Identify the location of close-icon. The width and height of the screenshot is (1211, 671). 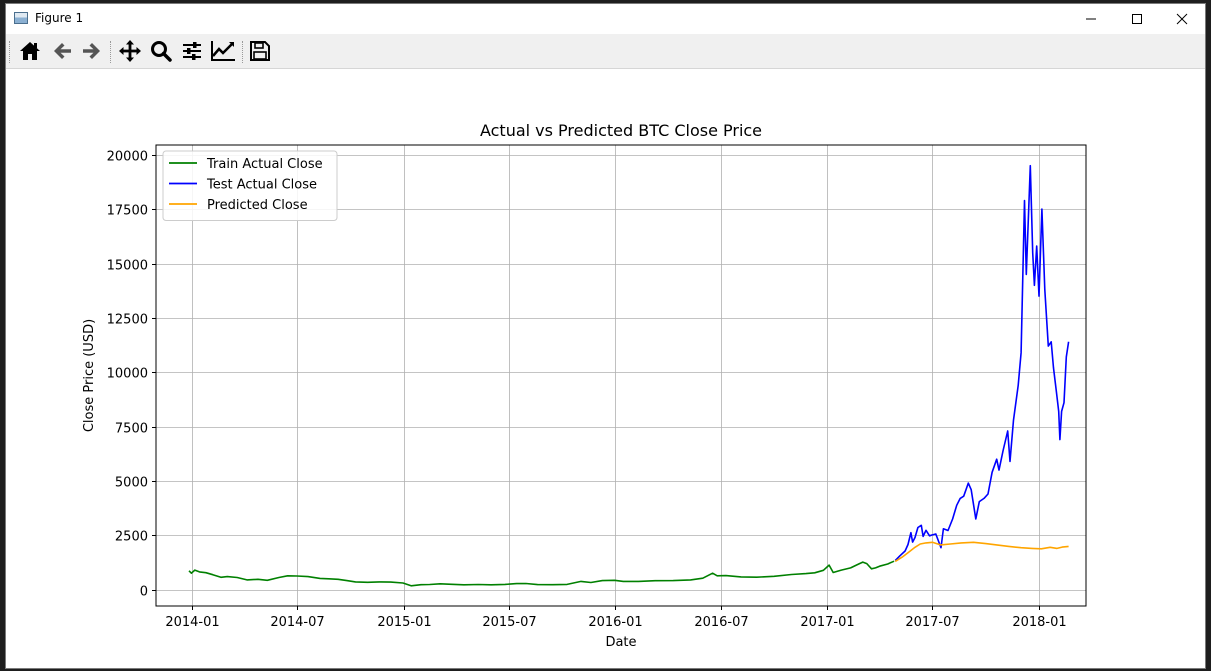
(1182, 19).